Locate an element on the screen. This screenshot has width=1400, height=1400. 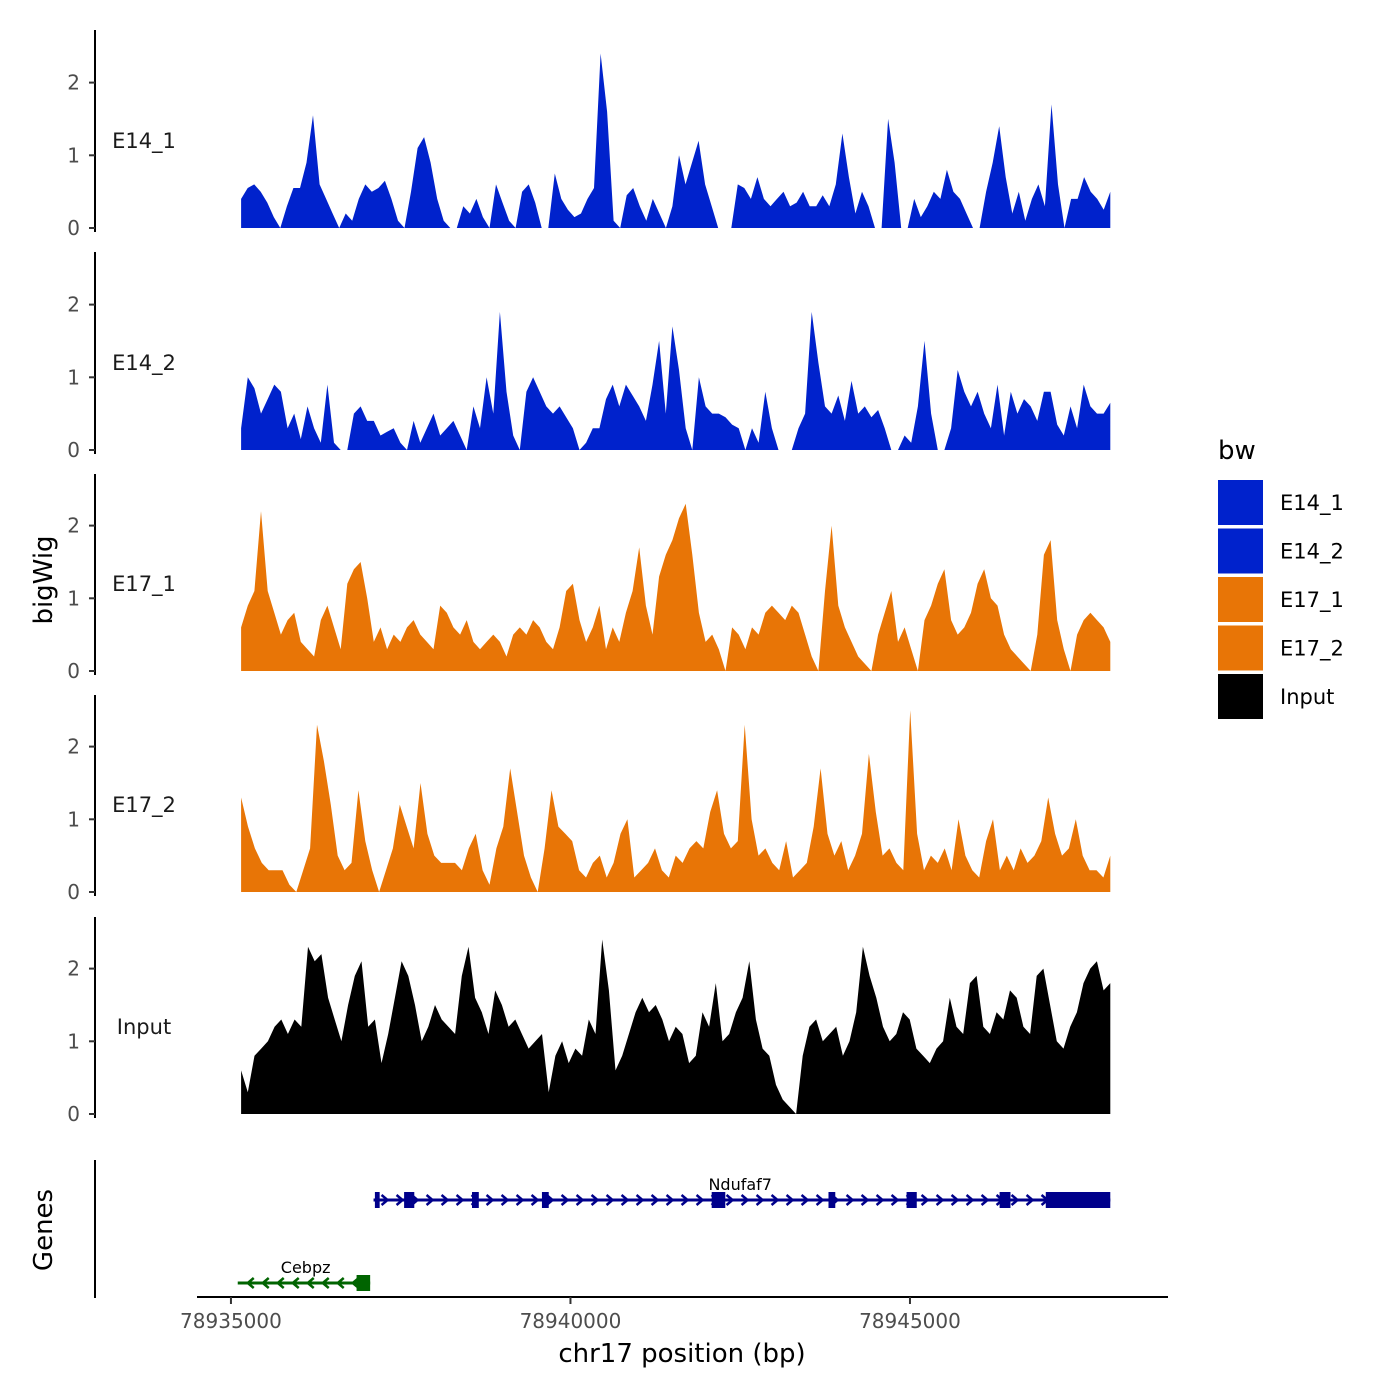
legend-label-E17_2: E17_2 is located at coordinates (1312, 649).